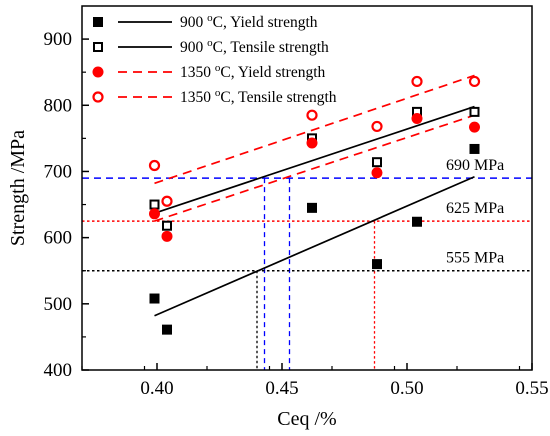 This screenshot has width=550, height=436. I want to click on y-tick-label: 600, so click(58, 238).